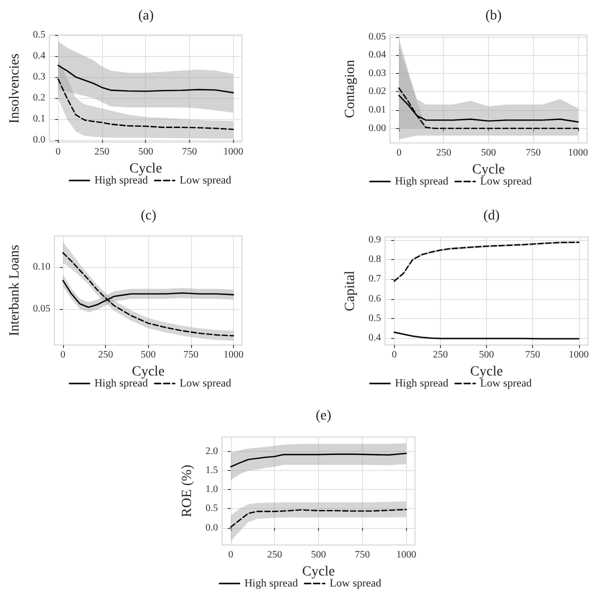 The image size is (601, 613). I want to click on chart-title: (c), so click(148, 216).